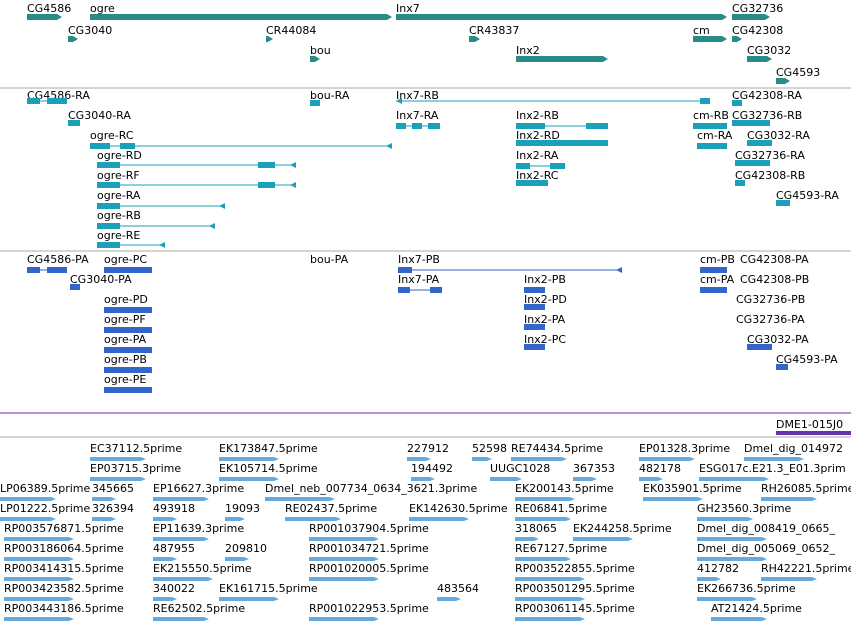 The width and height of the screenshot is (851, 623). Describe the element at coordinates (737, 39) in the screenshot. I see `gene-feature-cg42308` at that location.